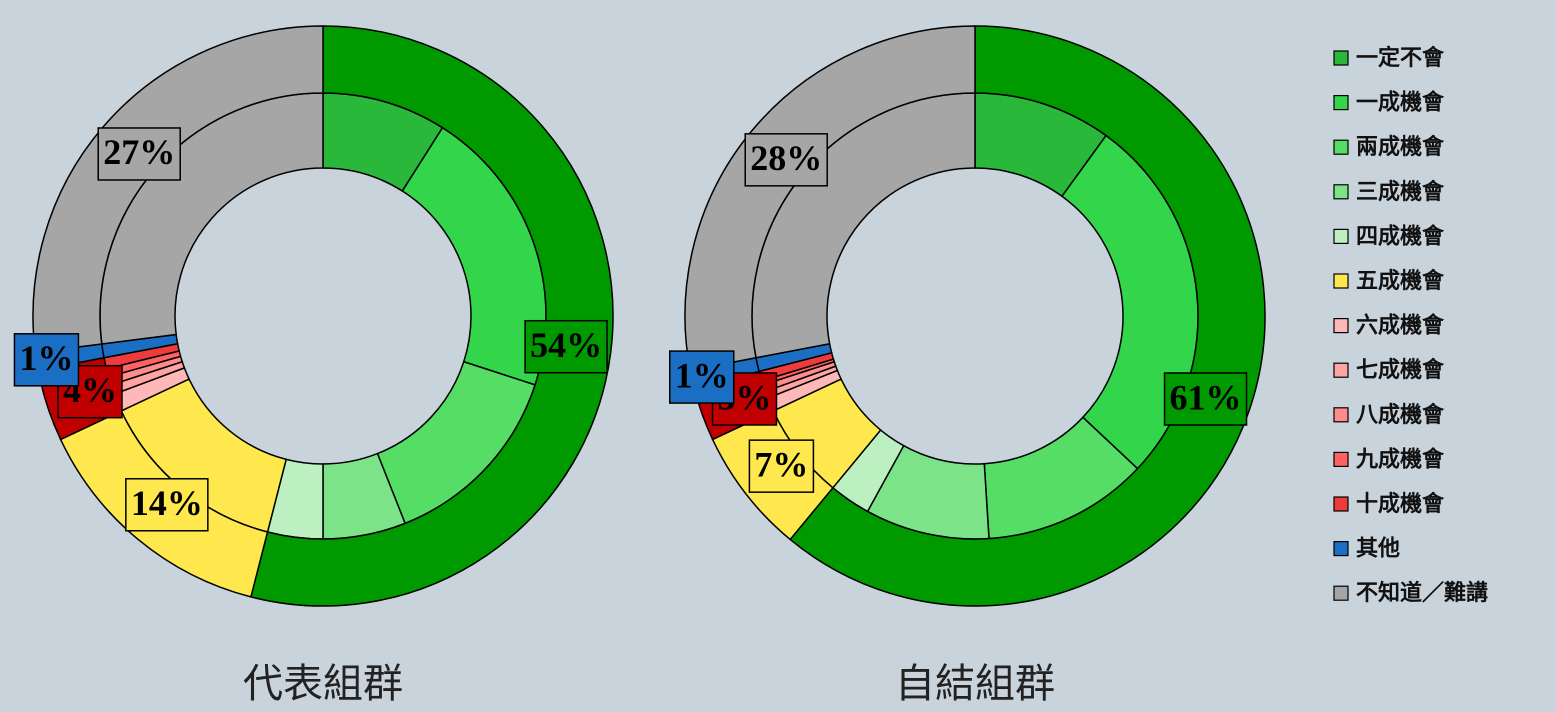 This screenshot has height=712, width=1556. I want to click on value-label: 14%, so click(167, 505).